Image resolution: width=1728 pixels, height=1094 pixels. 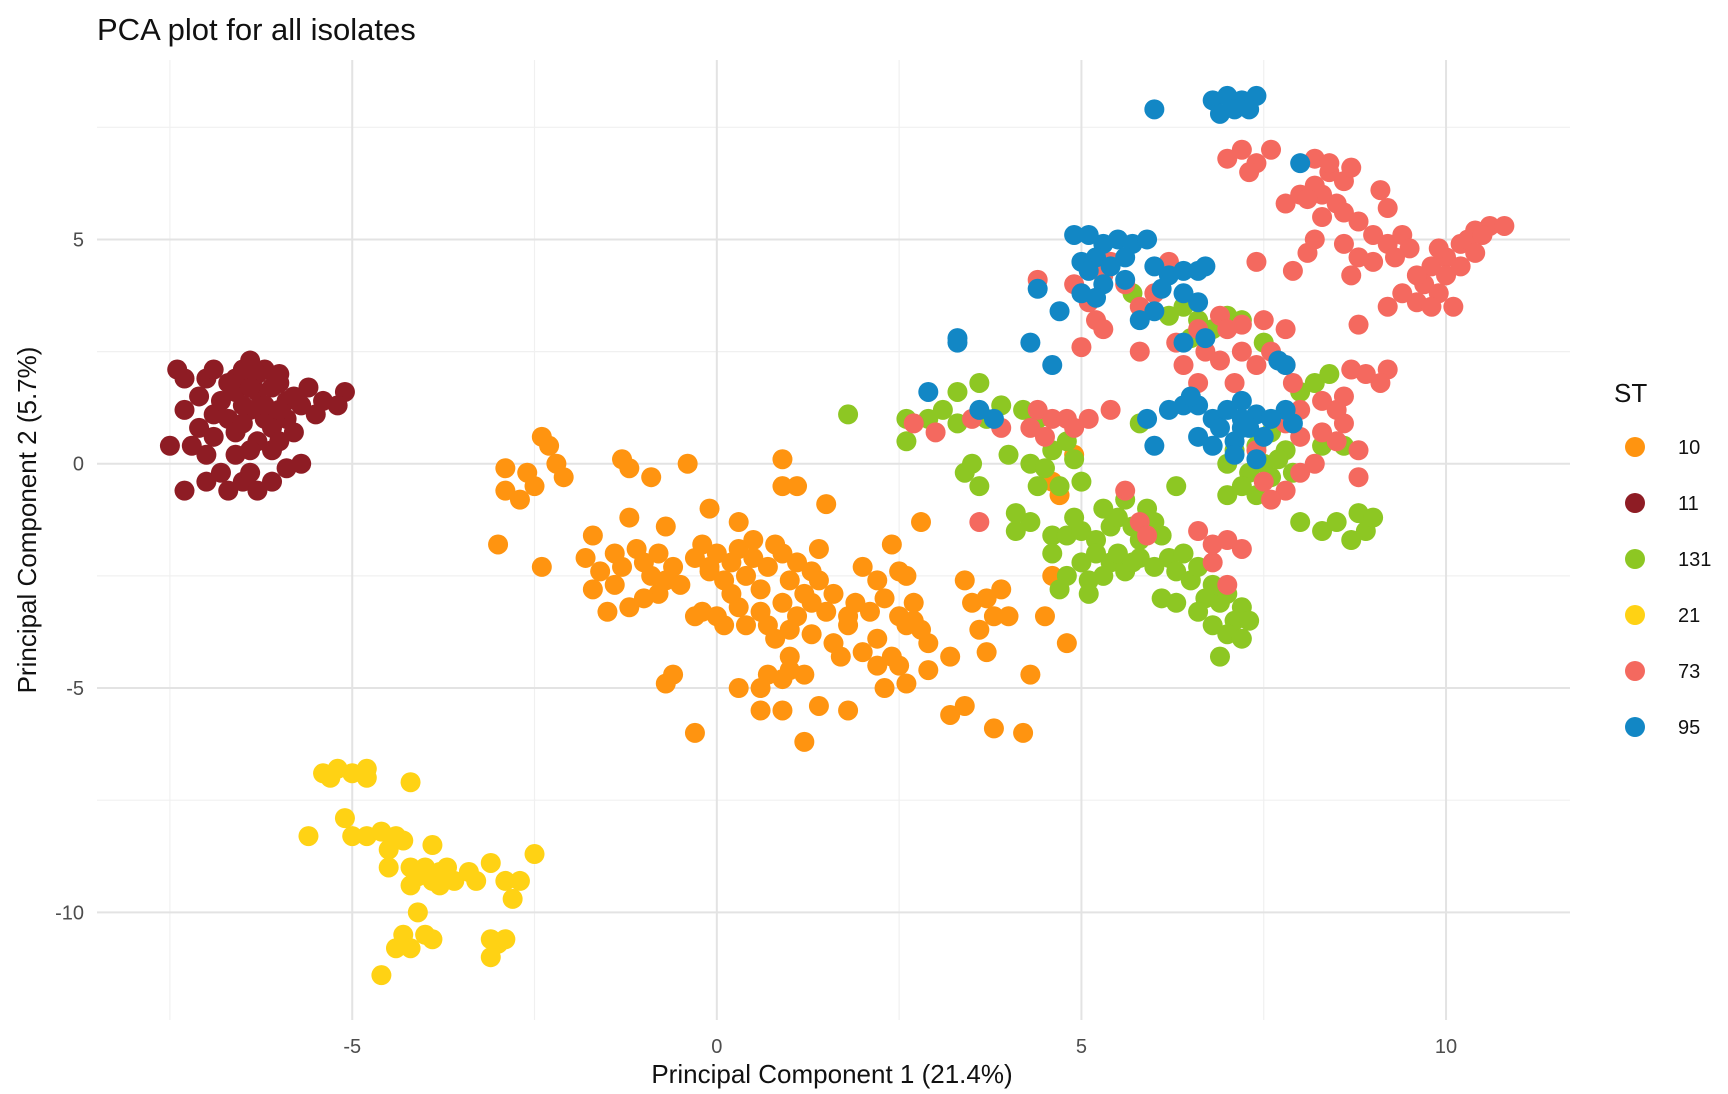 What do you see at coordinates (1662, 728) in the screenshot?
I see `legend-item-95: 95` at bounding box center [1662, 728].